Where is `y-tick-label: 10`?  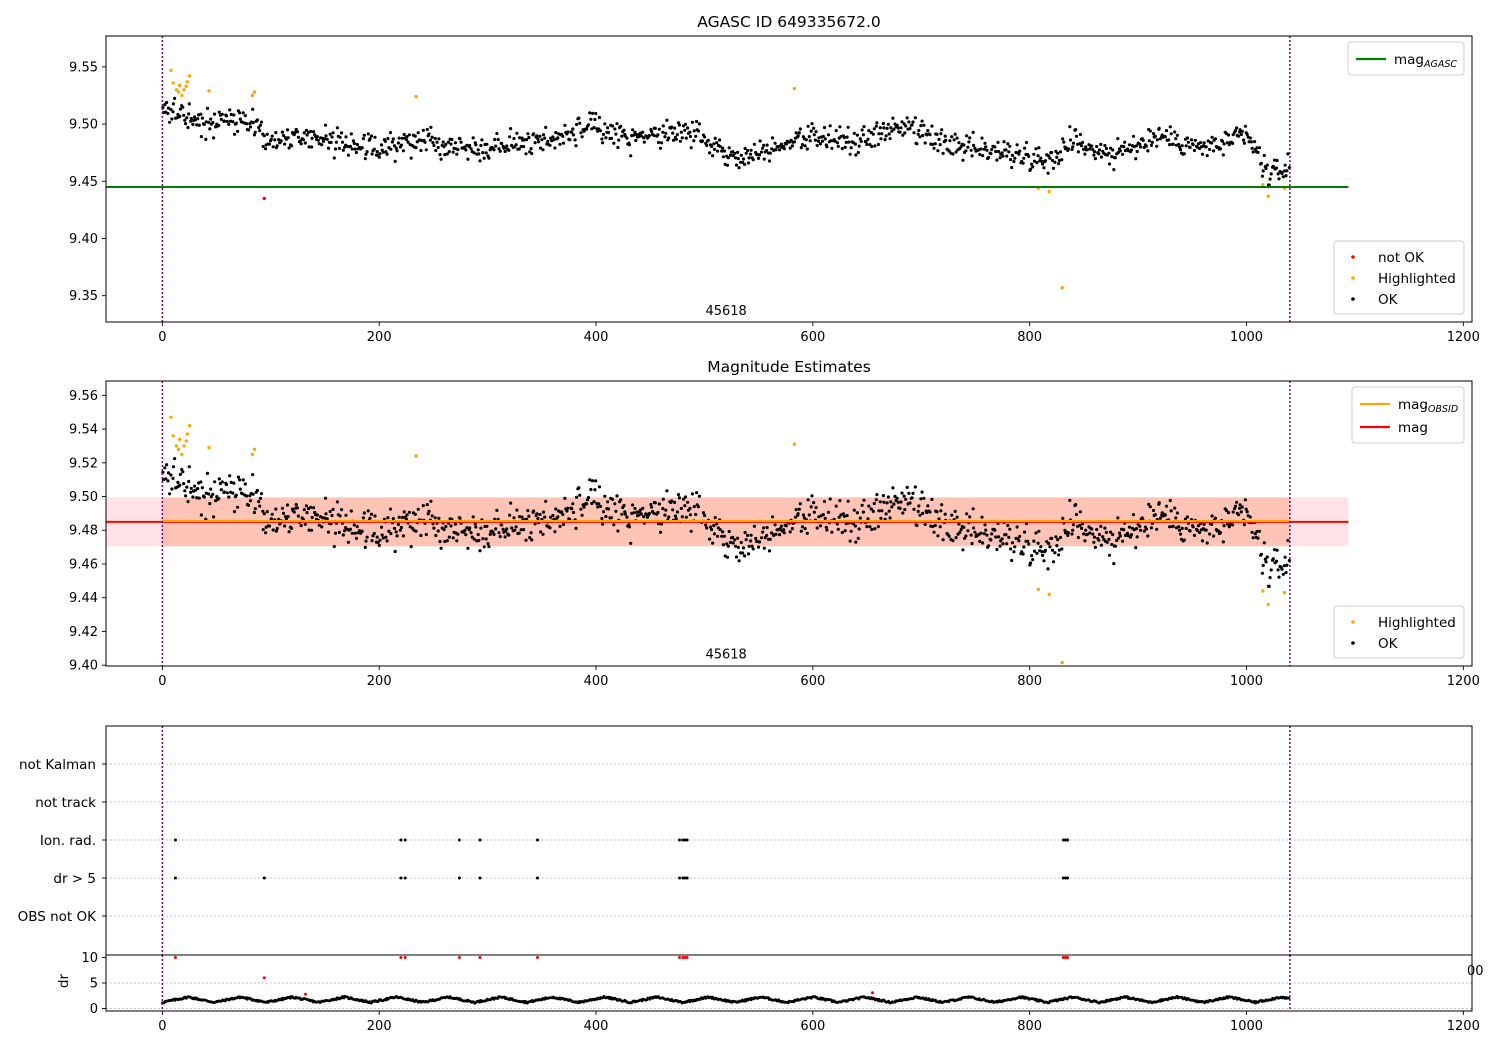
y-tick-label: 10 is located at coordinates (89, 958).